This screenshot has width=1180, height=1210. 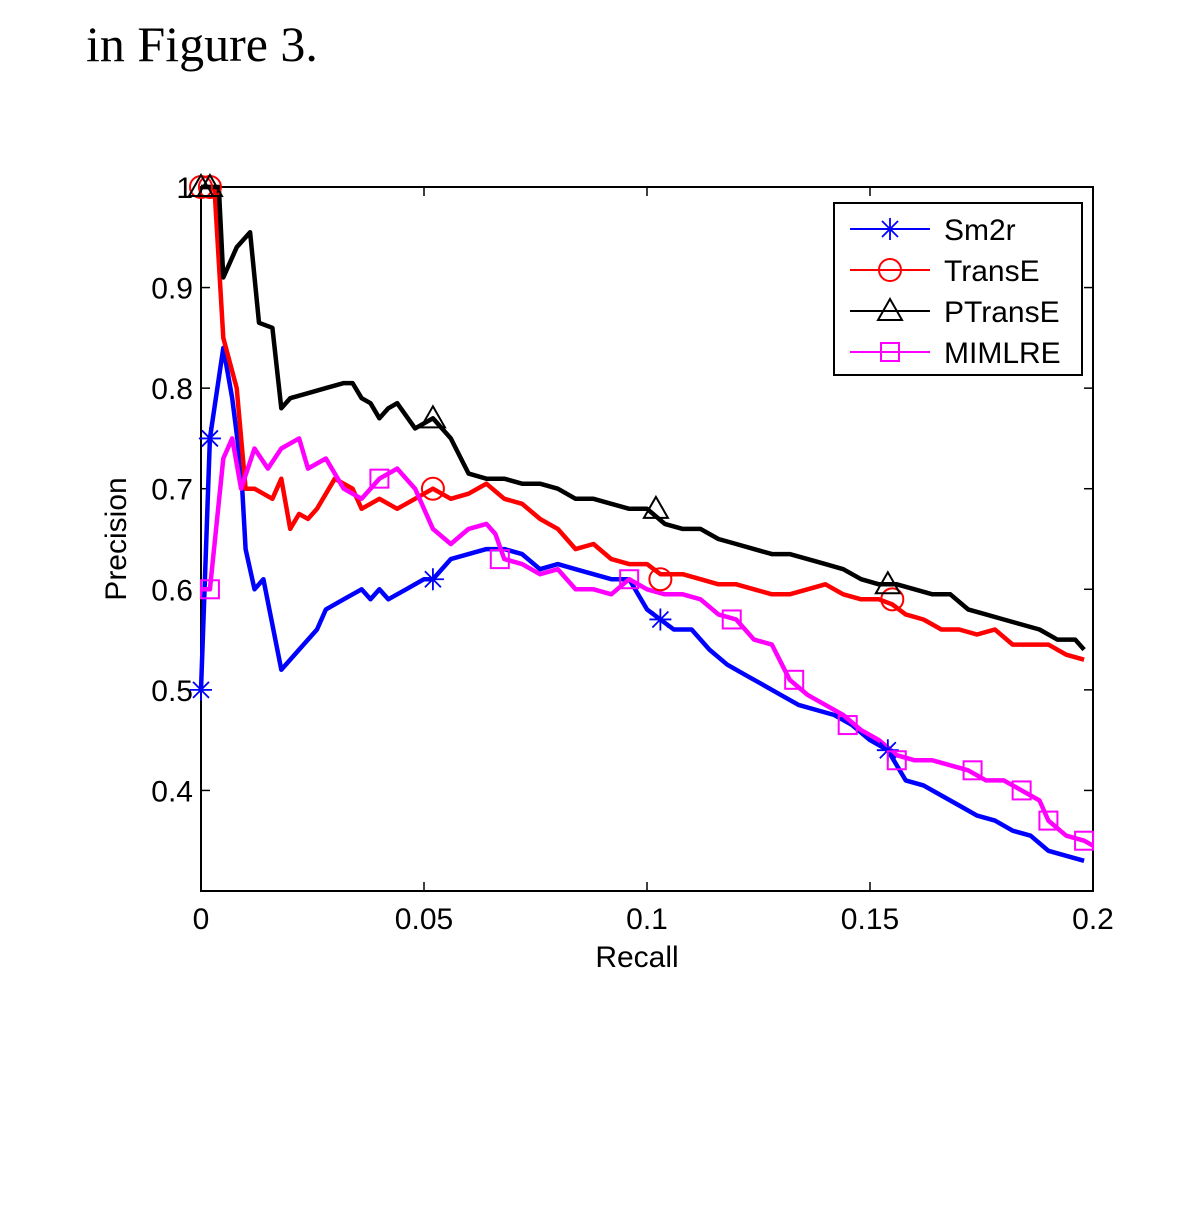 What do you see at coordinates (1002, 312) in the screenshot?
I see `legend-label-ptranse: PTransE` at bounding box center [1002, 312].